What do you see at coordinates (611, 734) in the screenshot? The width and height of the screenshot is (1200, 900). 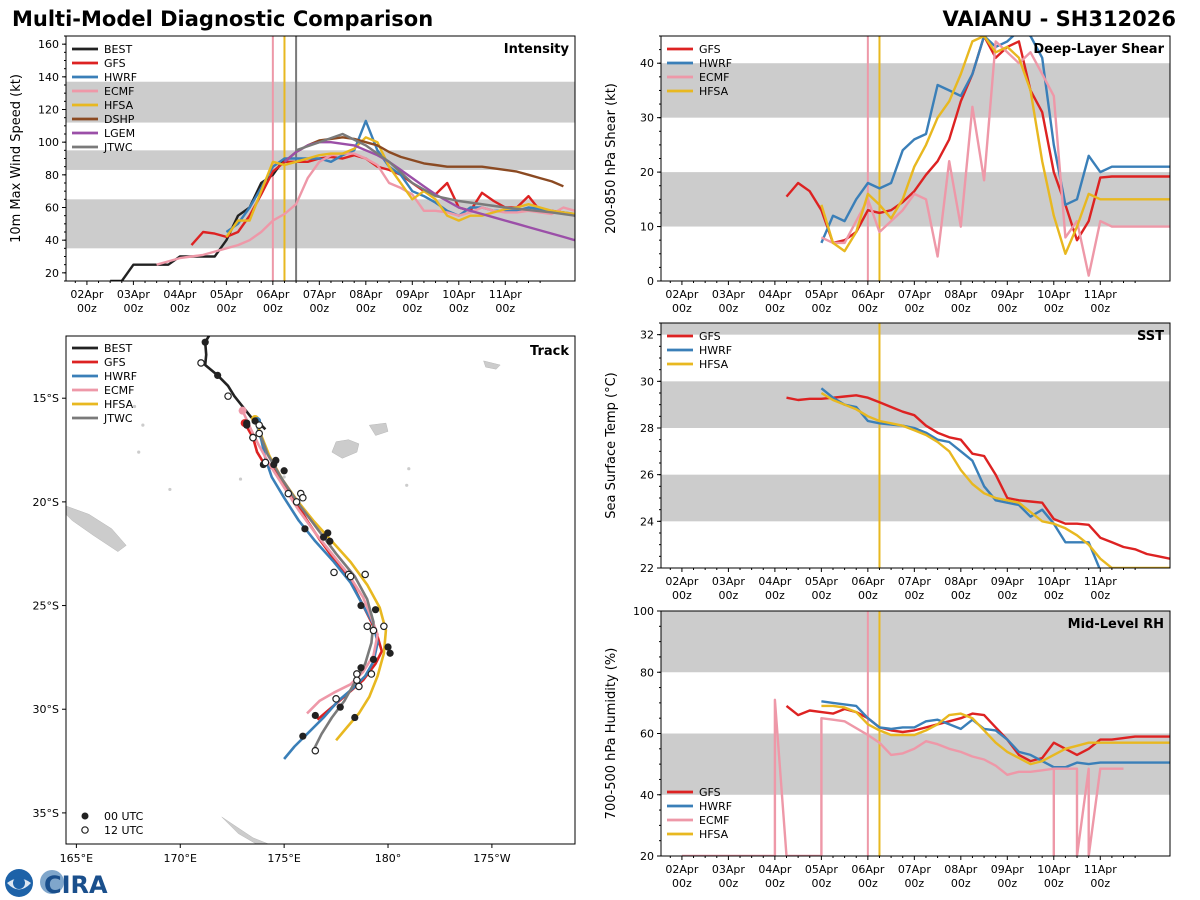 I see `rh-ylabel: 700-500 hPa Humidity (%)` at bounding box center [611, 734].